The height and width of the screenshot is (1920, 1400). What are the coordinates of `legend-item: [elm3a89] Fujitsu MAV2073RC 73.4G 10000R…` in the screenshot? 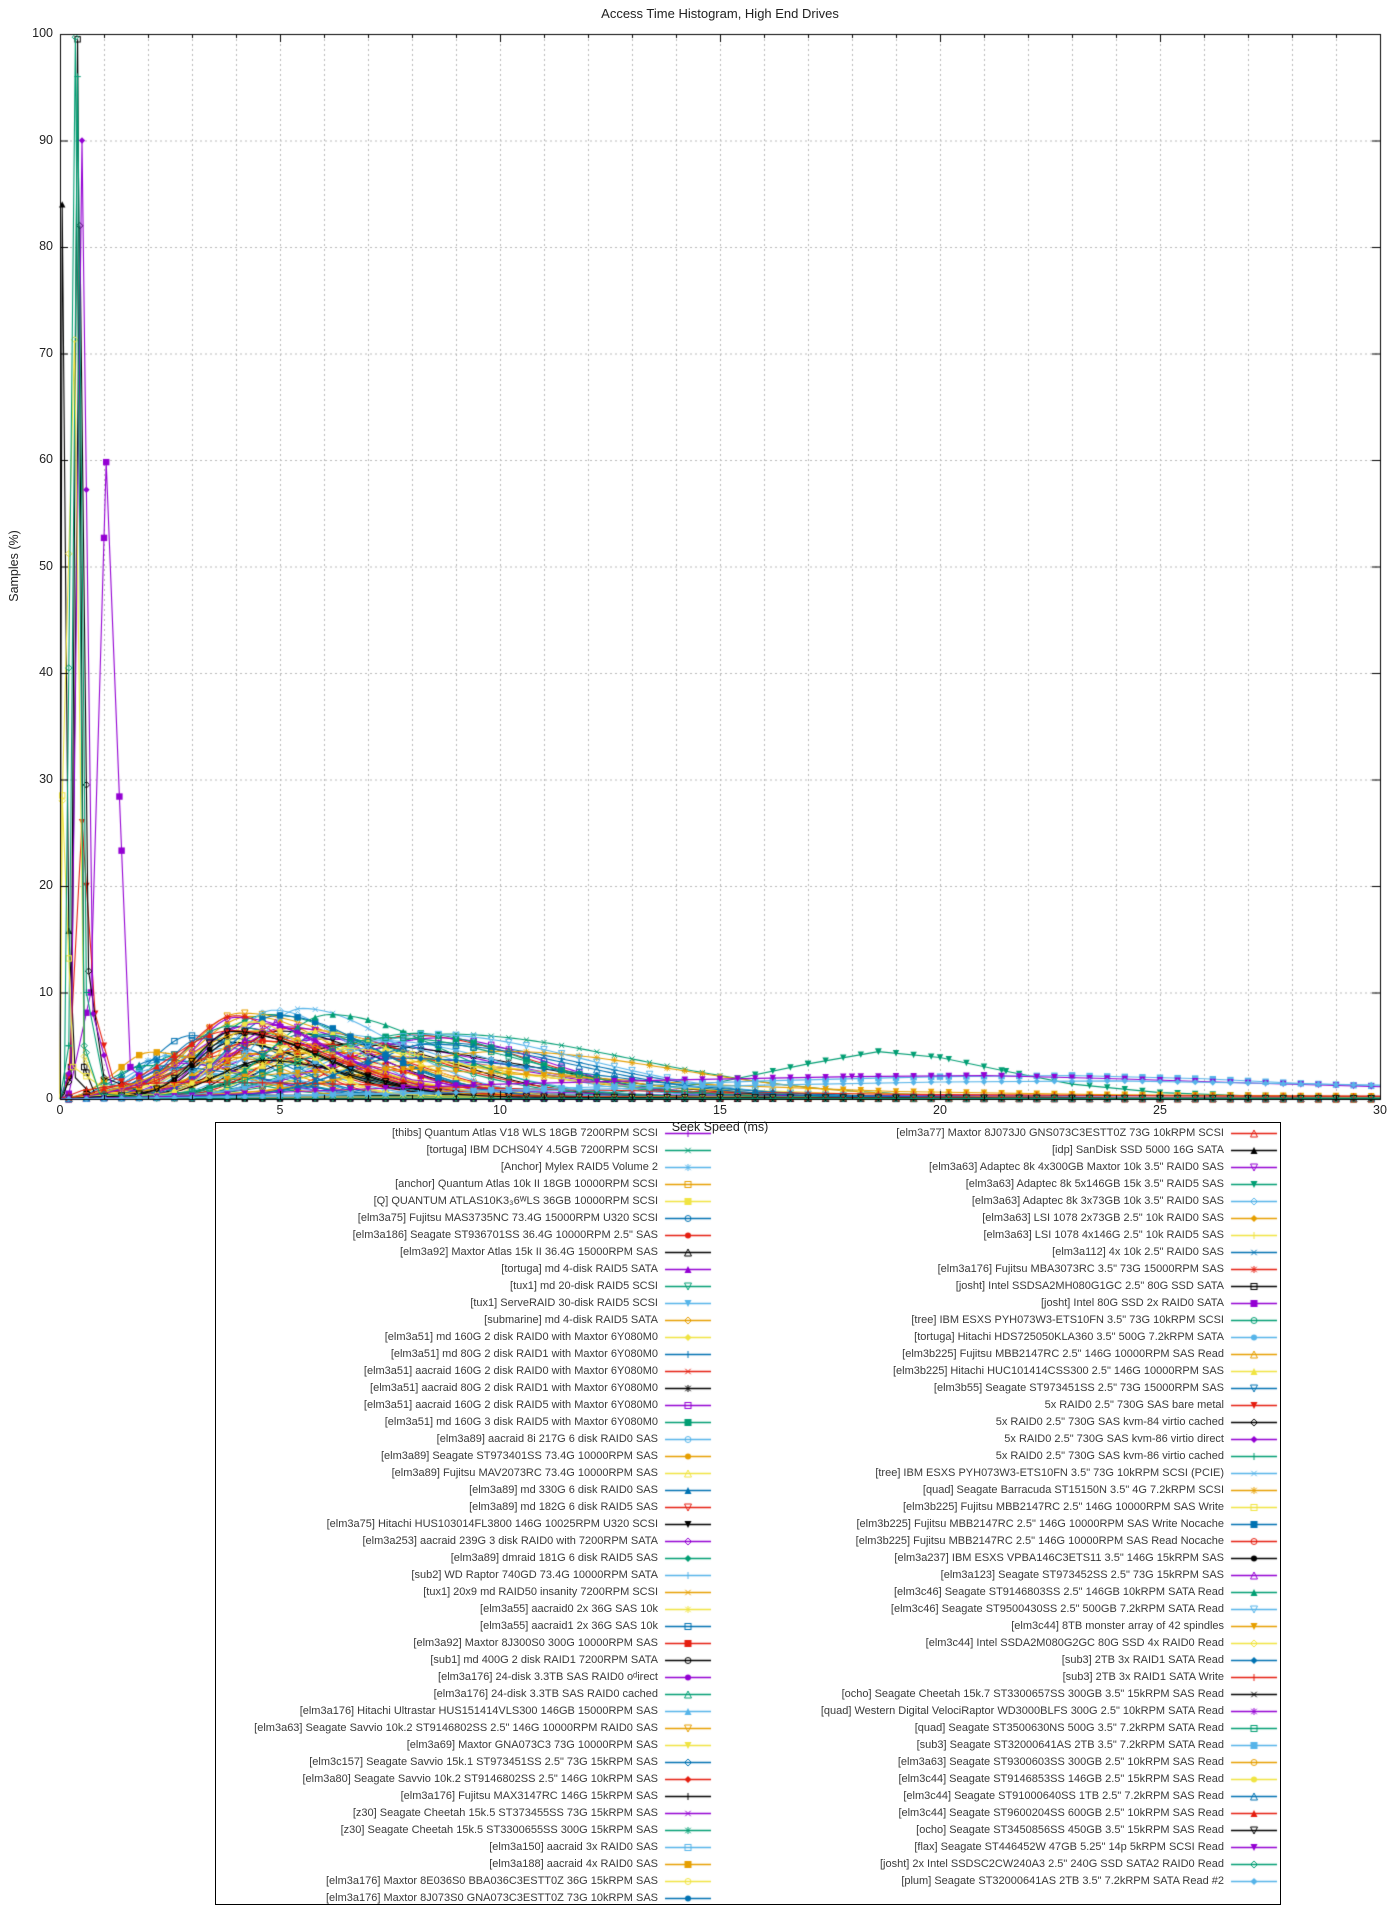 It's located at (464, 1473).